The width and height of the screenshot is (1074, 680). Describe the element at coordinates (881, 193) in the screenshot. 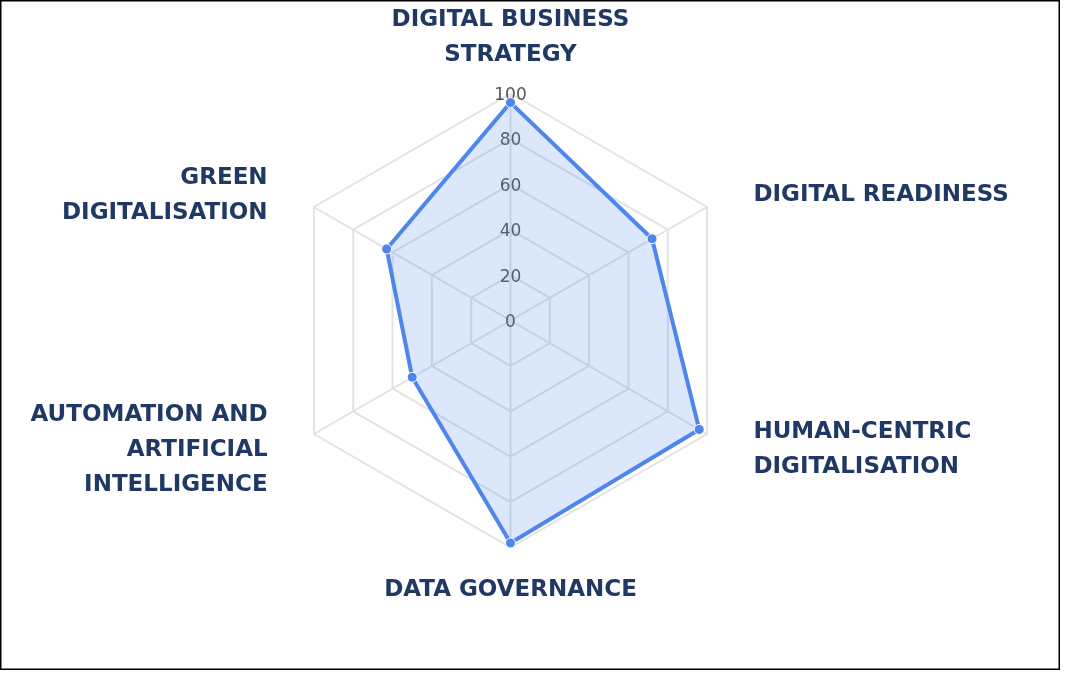

I see `spoke-label: DIGITAL READINESS` at that location.